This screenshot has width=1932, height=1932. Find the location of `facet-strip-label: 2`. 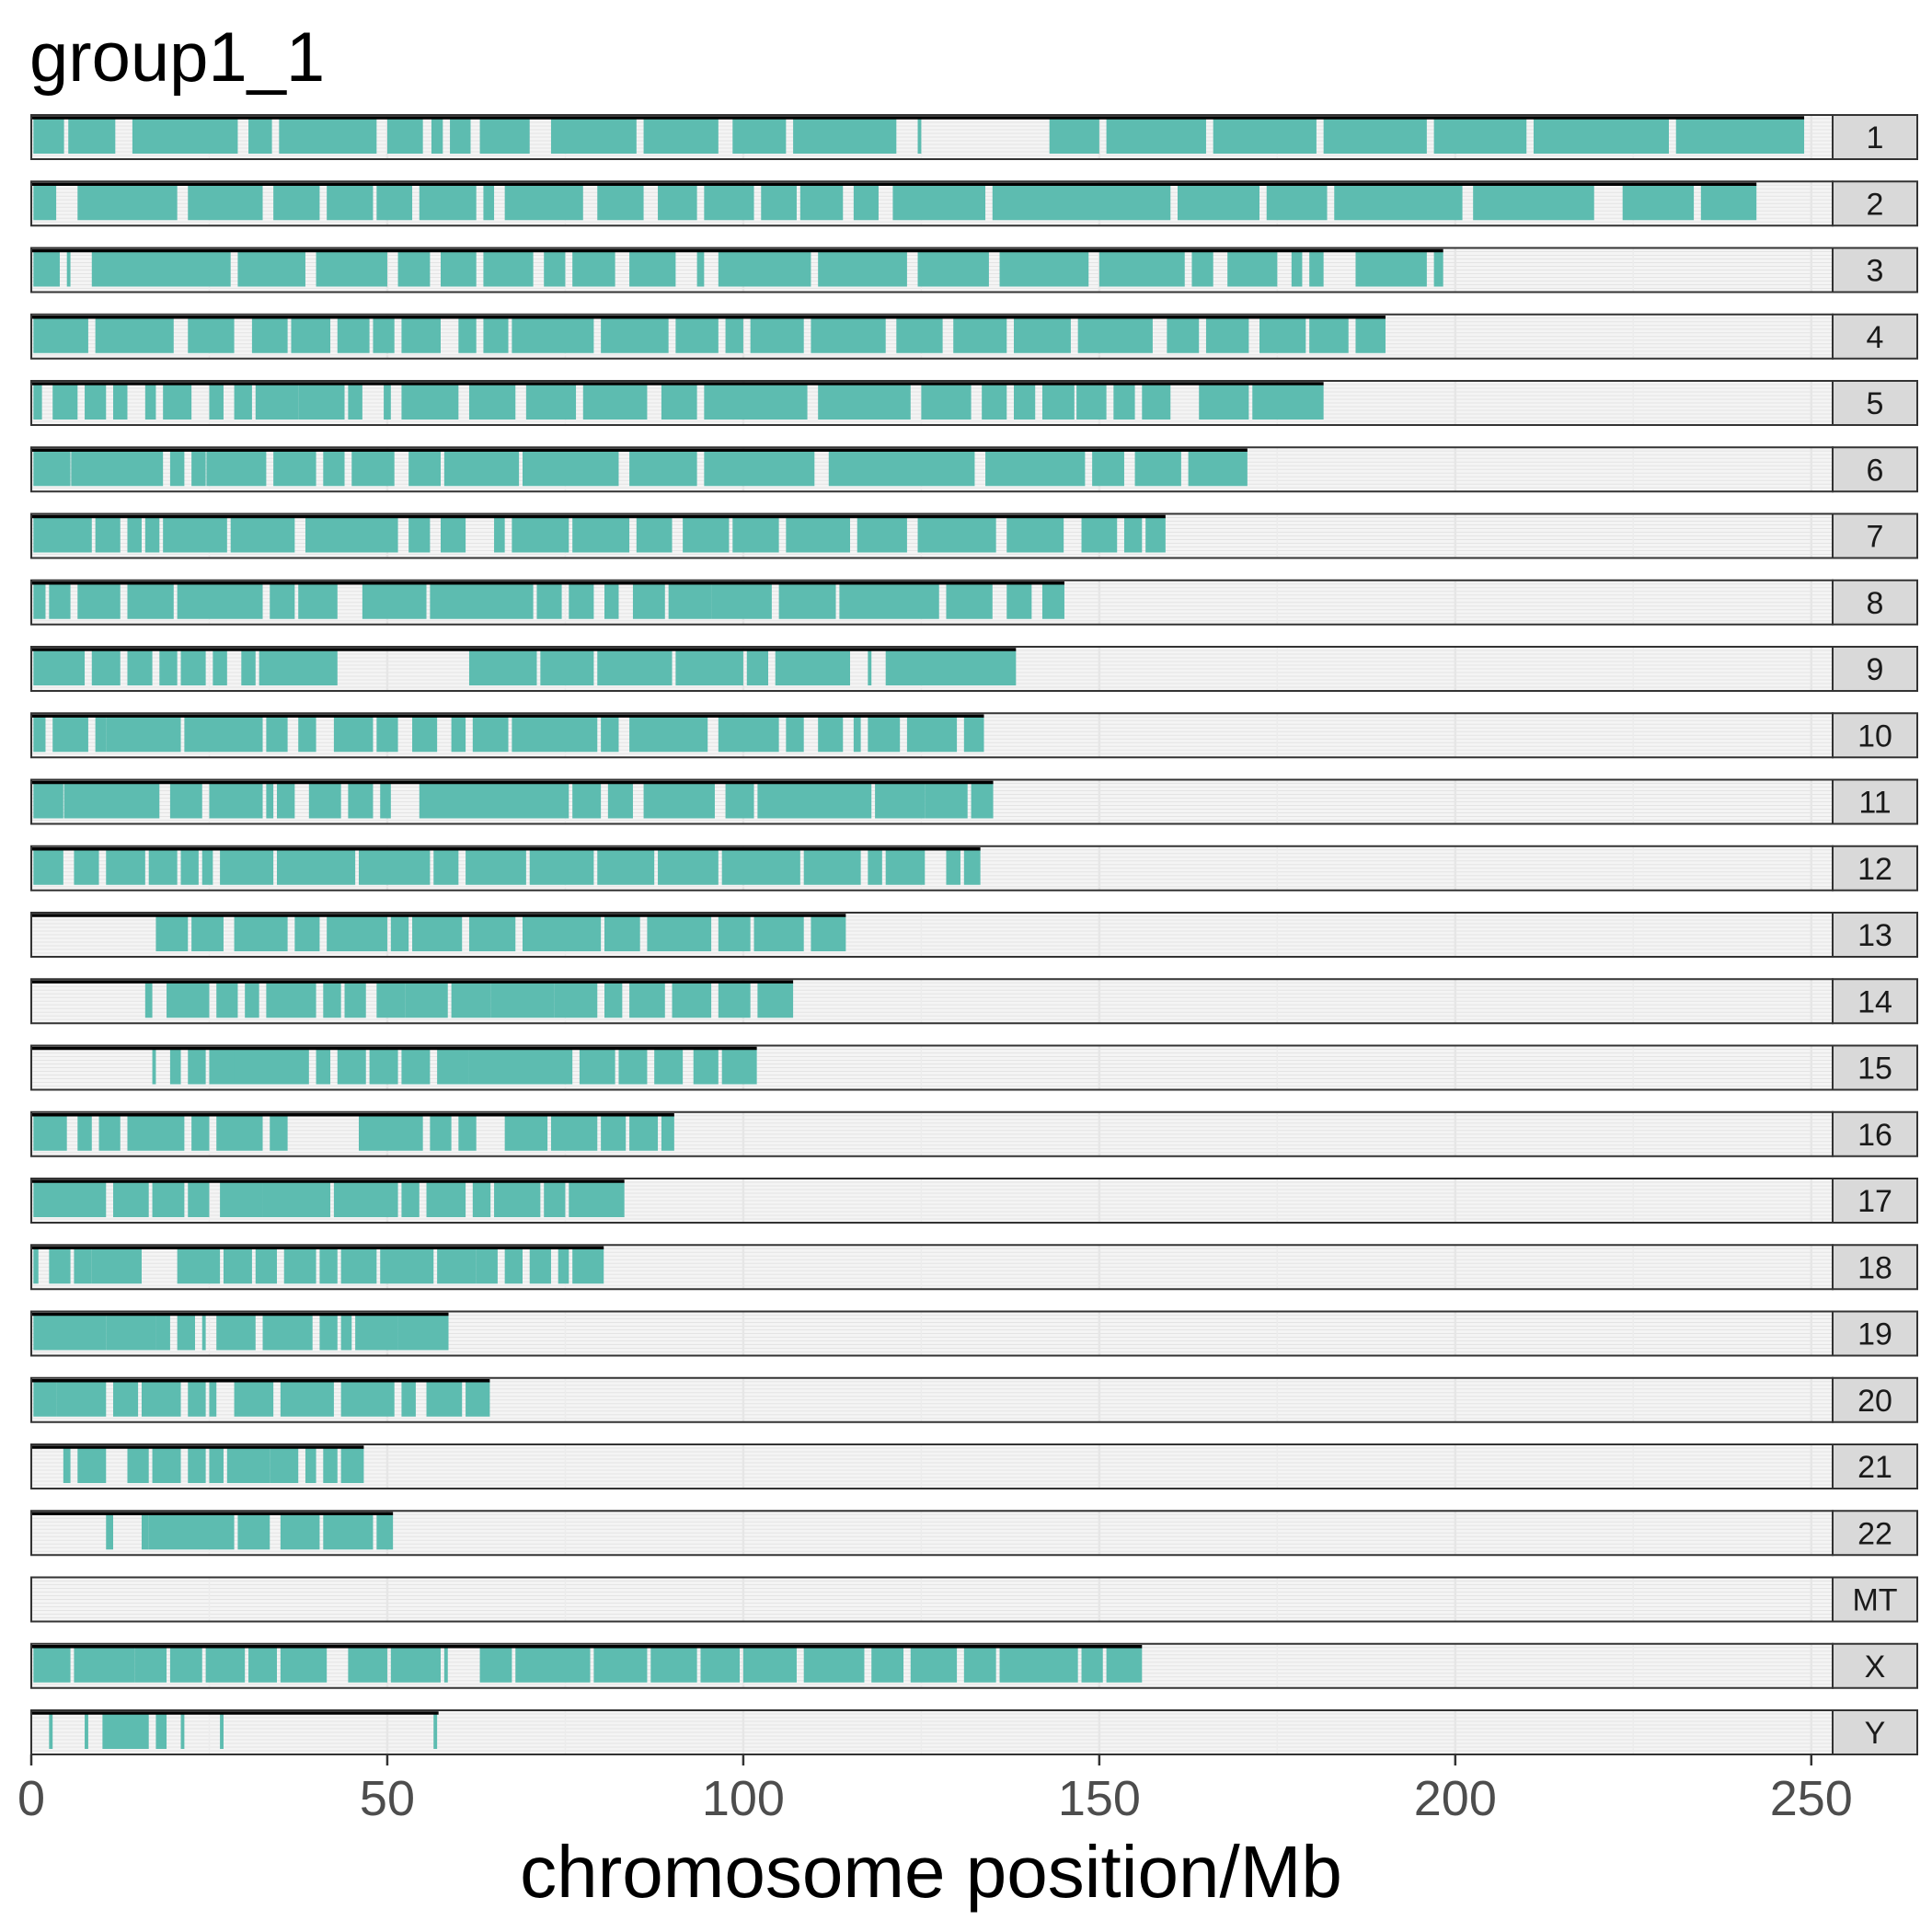

facet-strip-label: 2 is located at coordinates (1875, 204).